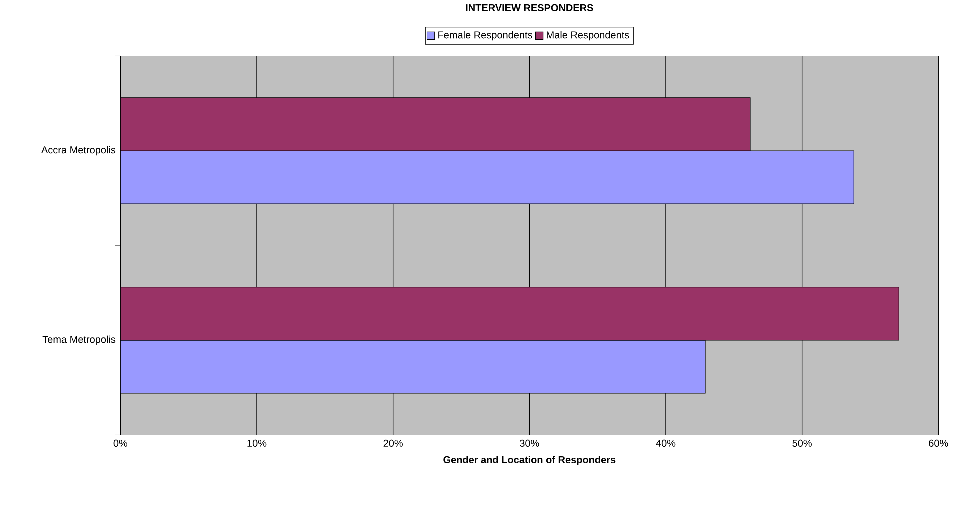 The image size is (955, 506). I want to click on y-tick-label: Accra Metropolis, so click(79, 151).